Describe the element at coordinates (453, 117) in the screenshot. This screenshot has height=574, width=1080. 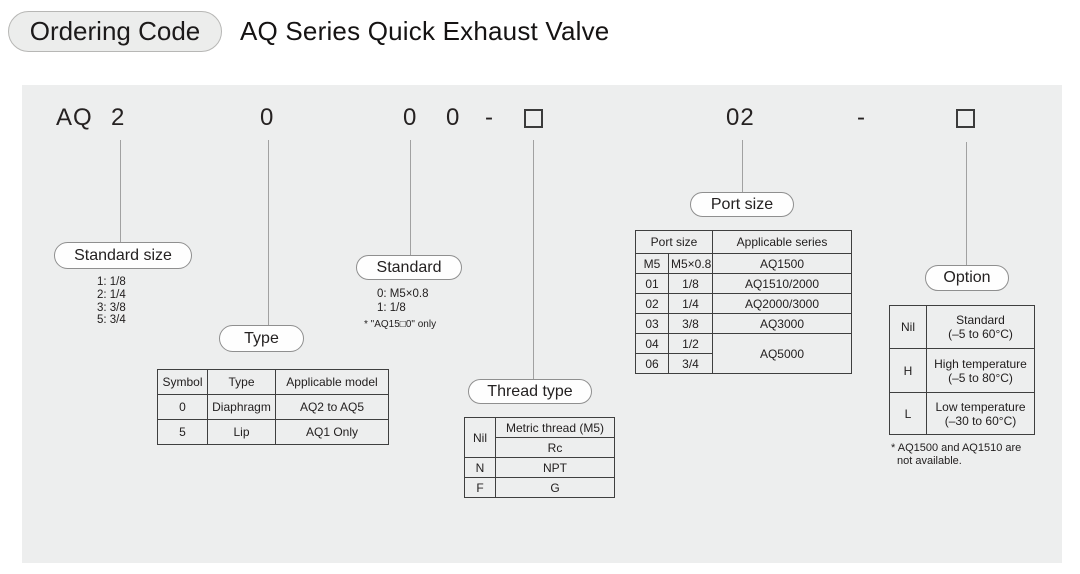
I see `code-fixed-digit: 0` at that location.